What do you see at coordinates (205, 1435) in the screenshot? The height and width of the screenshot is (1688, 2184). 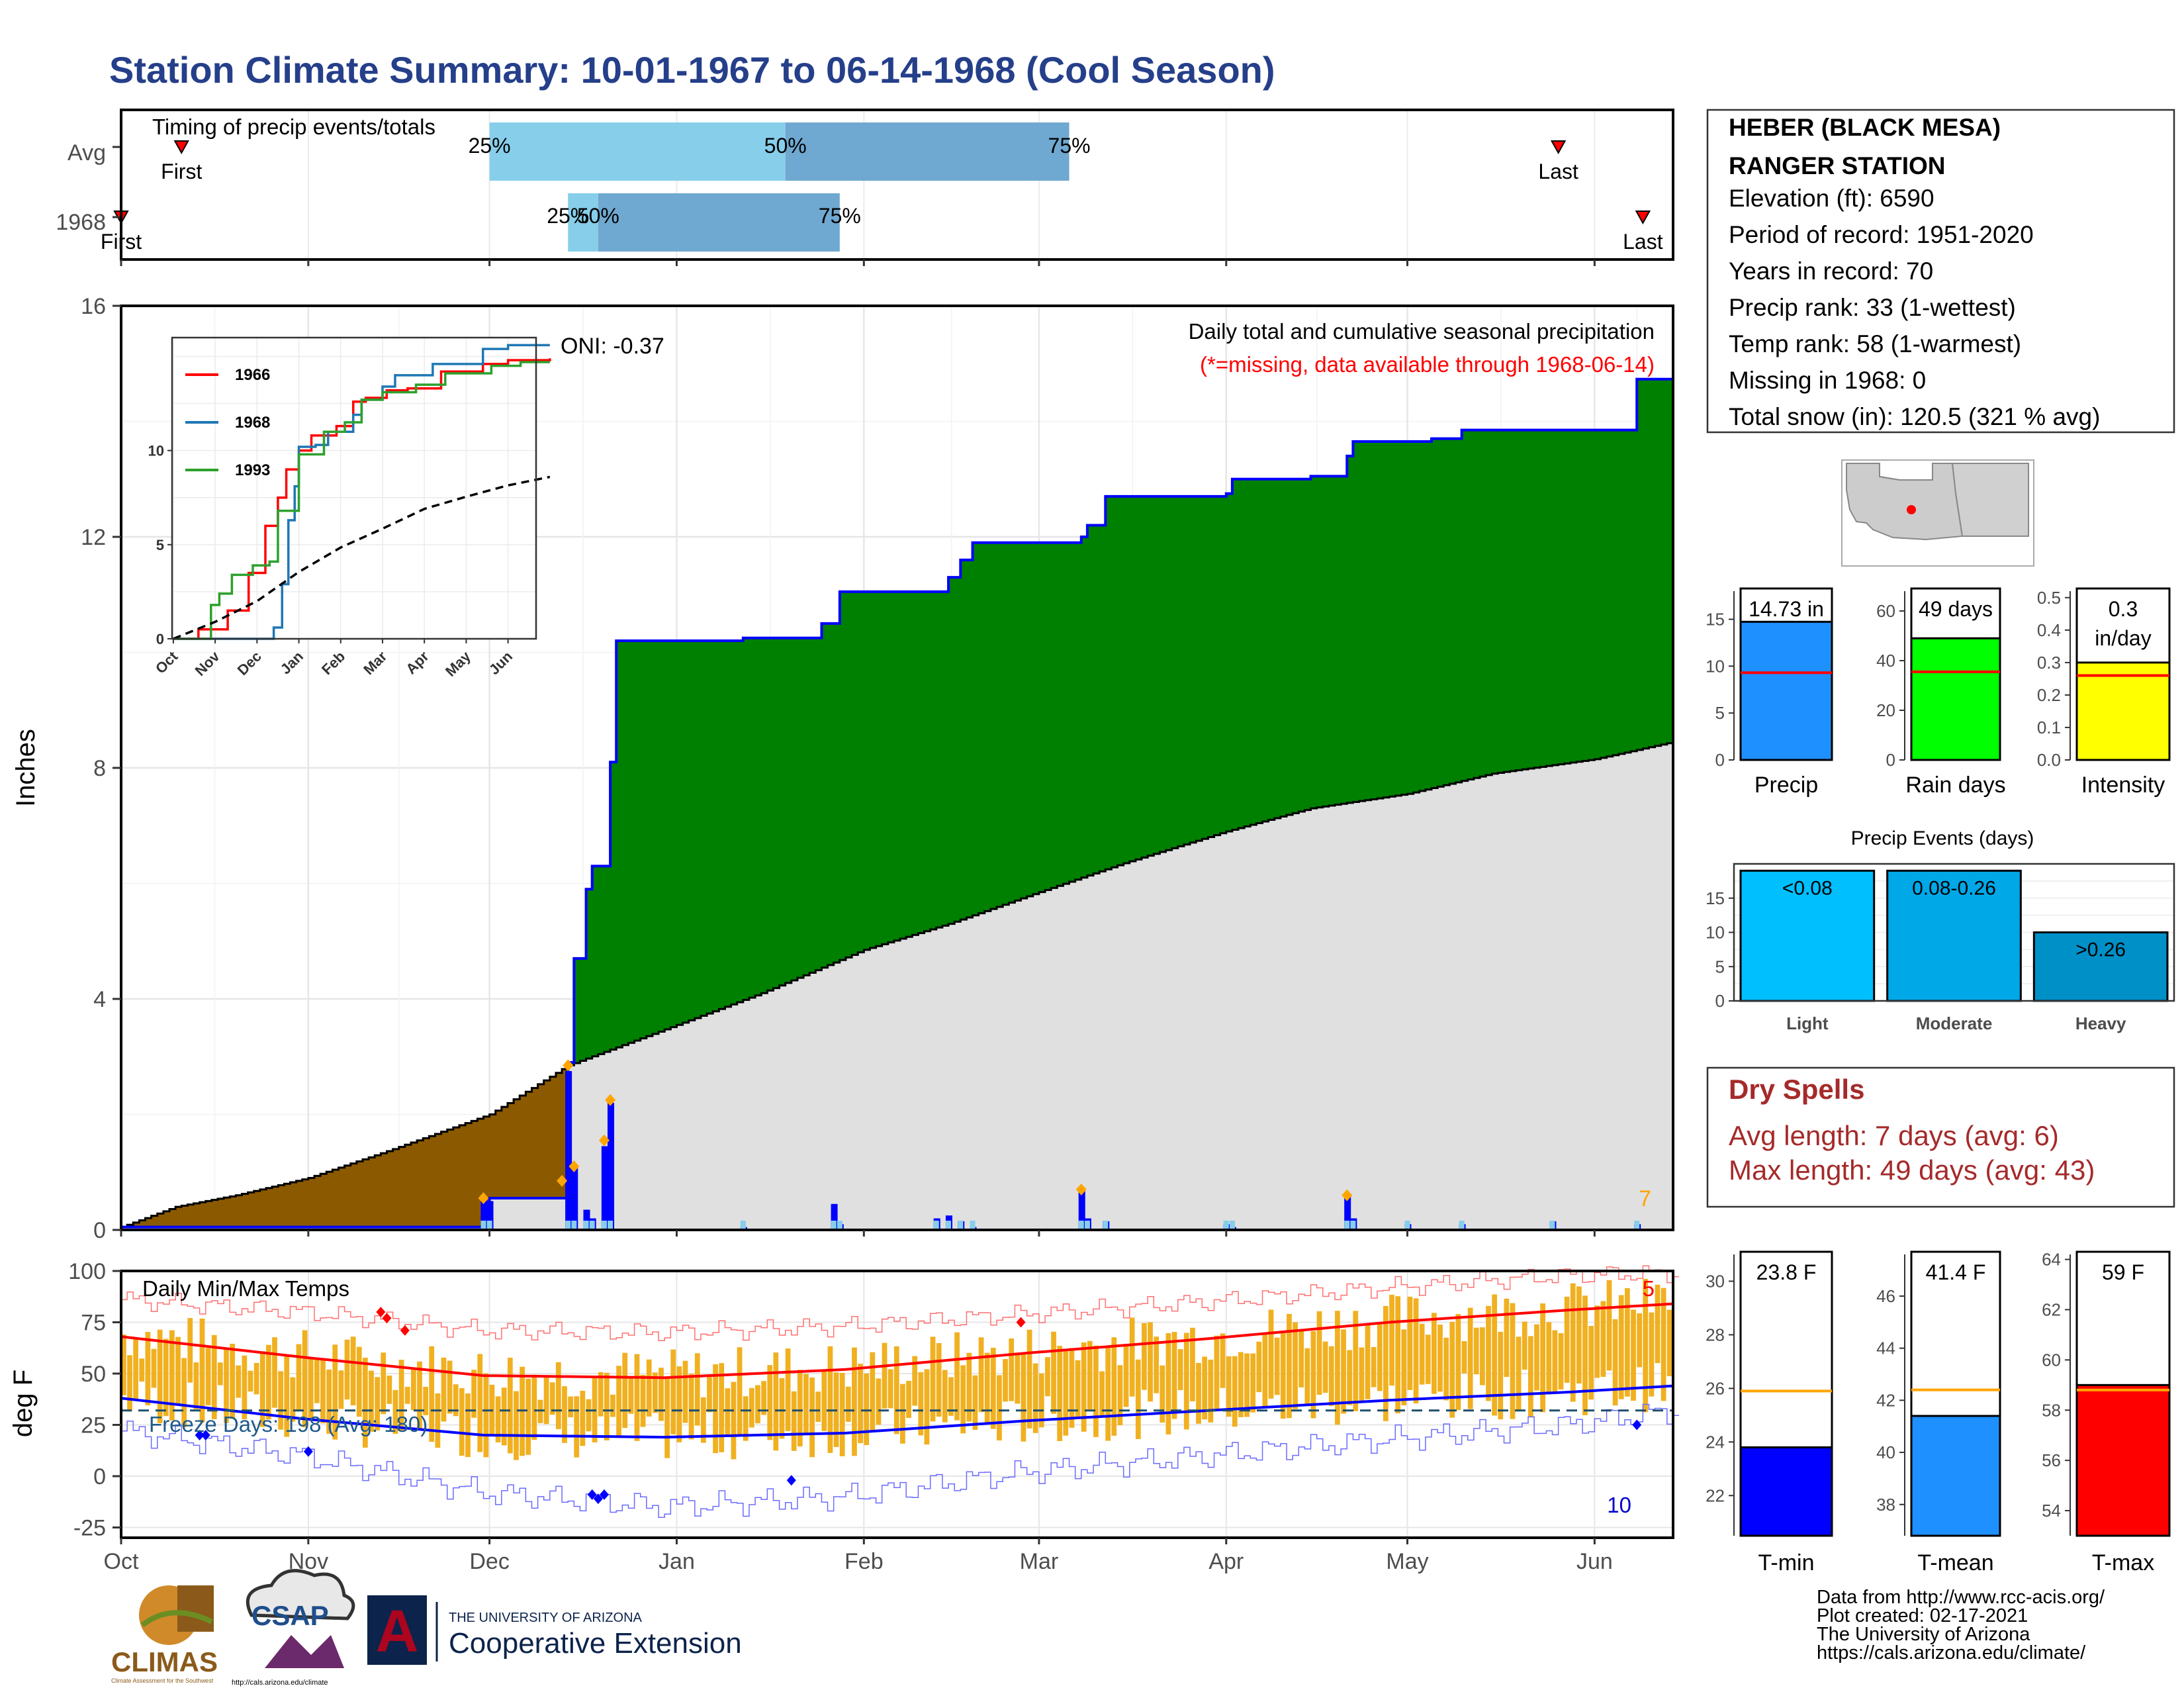 I see `record-low-marker` at bounding box center [205, 1435].